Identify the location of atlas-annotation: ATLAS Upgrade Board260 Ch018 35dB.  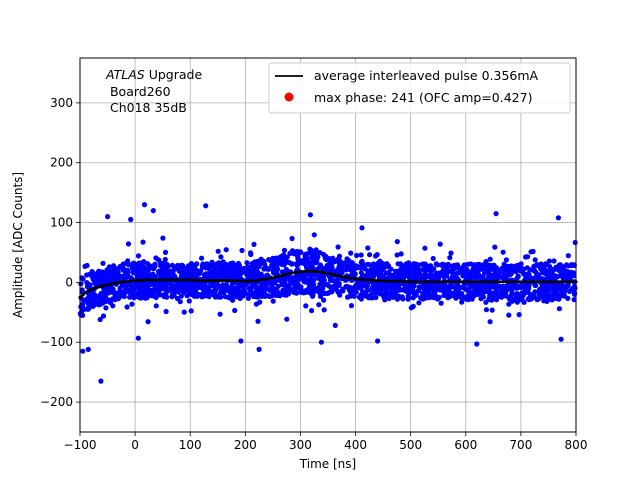
(153, 91).